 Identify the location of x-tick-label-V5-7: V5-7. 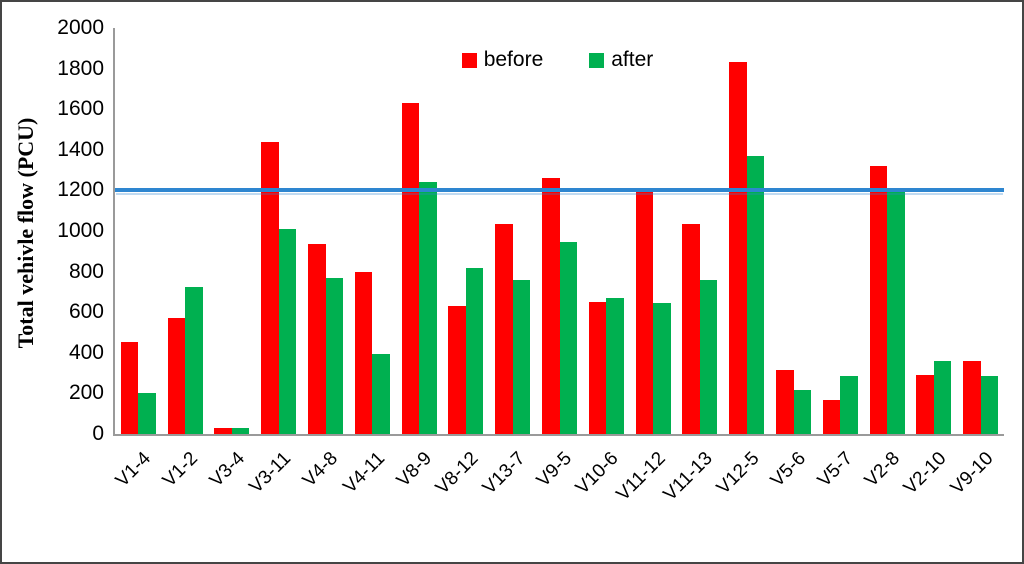
(835, 470).